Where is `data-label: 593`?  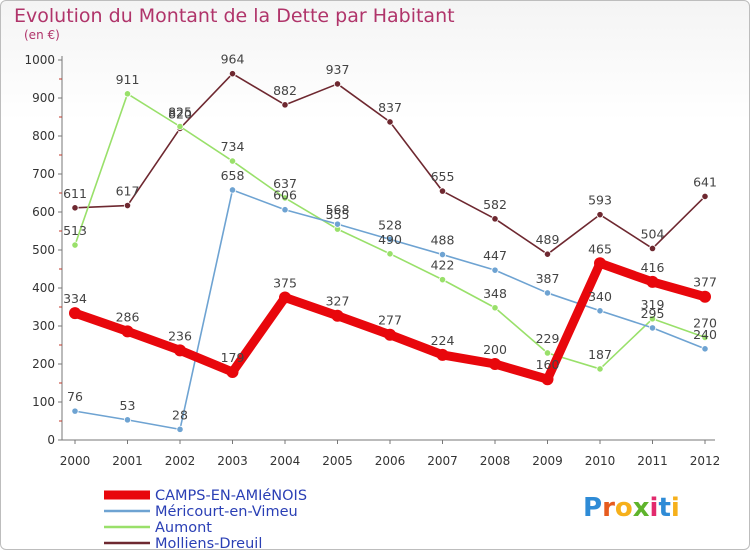
data-label: 593 is located at coordinates (600, 200).